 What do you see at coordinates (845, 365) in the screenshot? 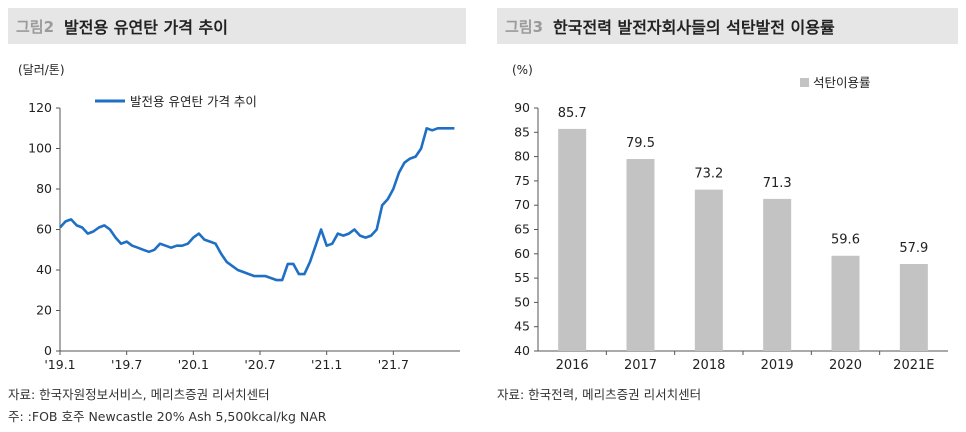
I see `bar-category-label: 2020` at bounding box center [845, 365].